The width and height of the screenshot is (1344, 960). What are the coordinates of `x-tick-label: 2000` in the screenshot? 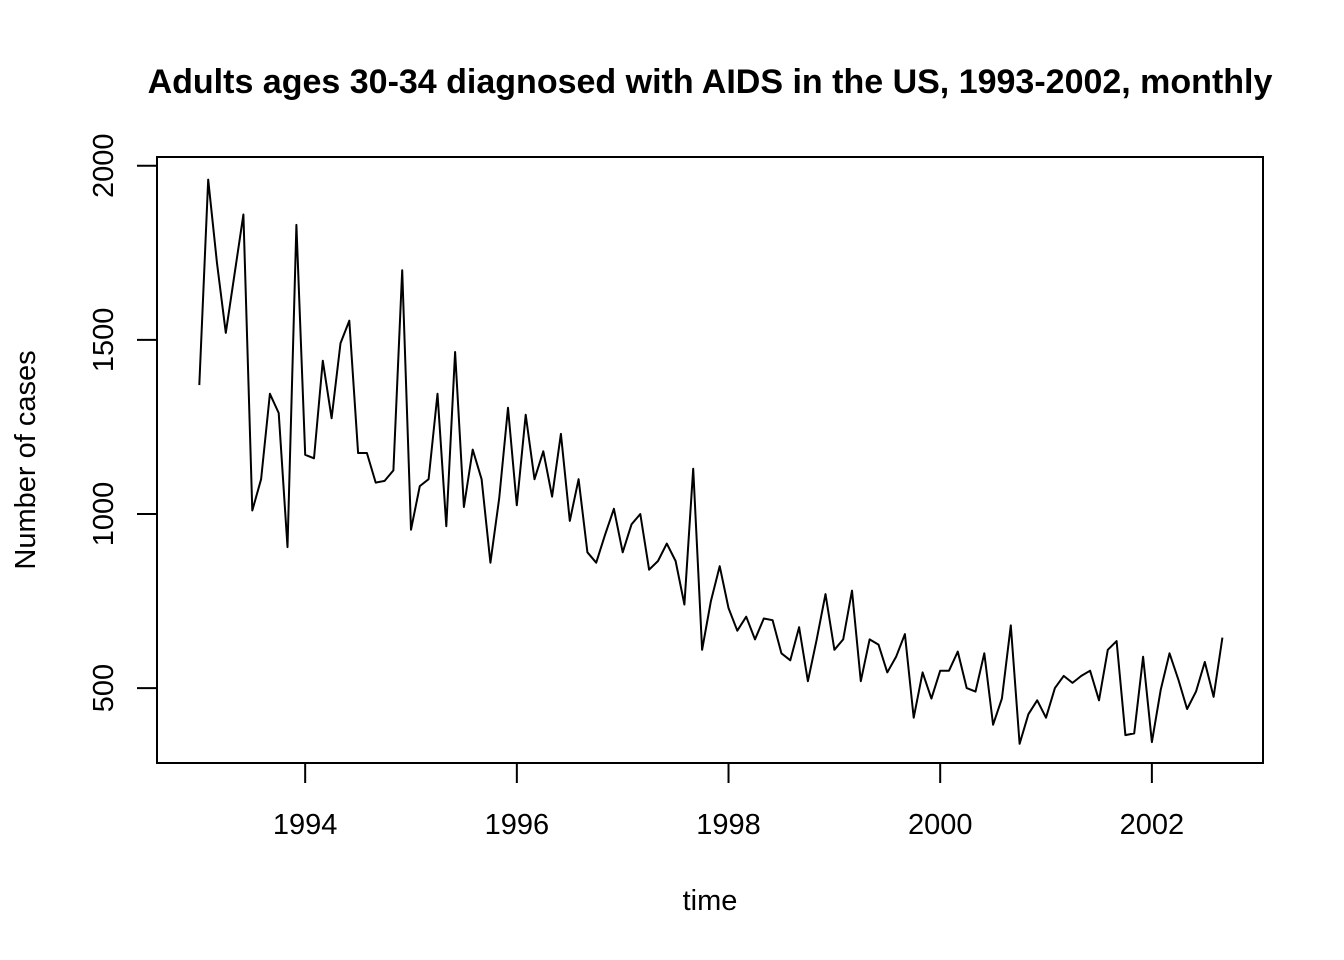 It's located at (940, 825).